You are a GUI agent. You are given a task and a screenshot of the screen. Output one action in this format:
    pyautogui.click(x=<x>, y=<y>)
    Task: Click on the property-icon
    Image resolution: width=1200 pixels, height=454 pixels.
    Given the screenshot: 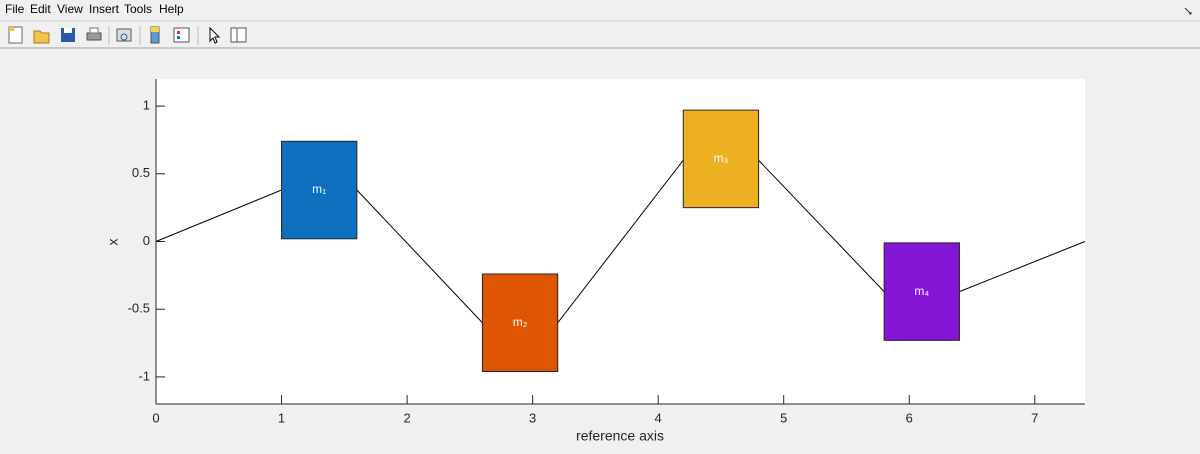 What is the action you would take?
    pyautogui.click(x=238, y=35)
    